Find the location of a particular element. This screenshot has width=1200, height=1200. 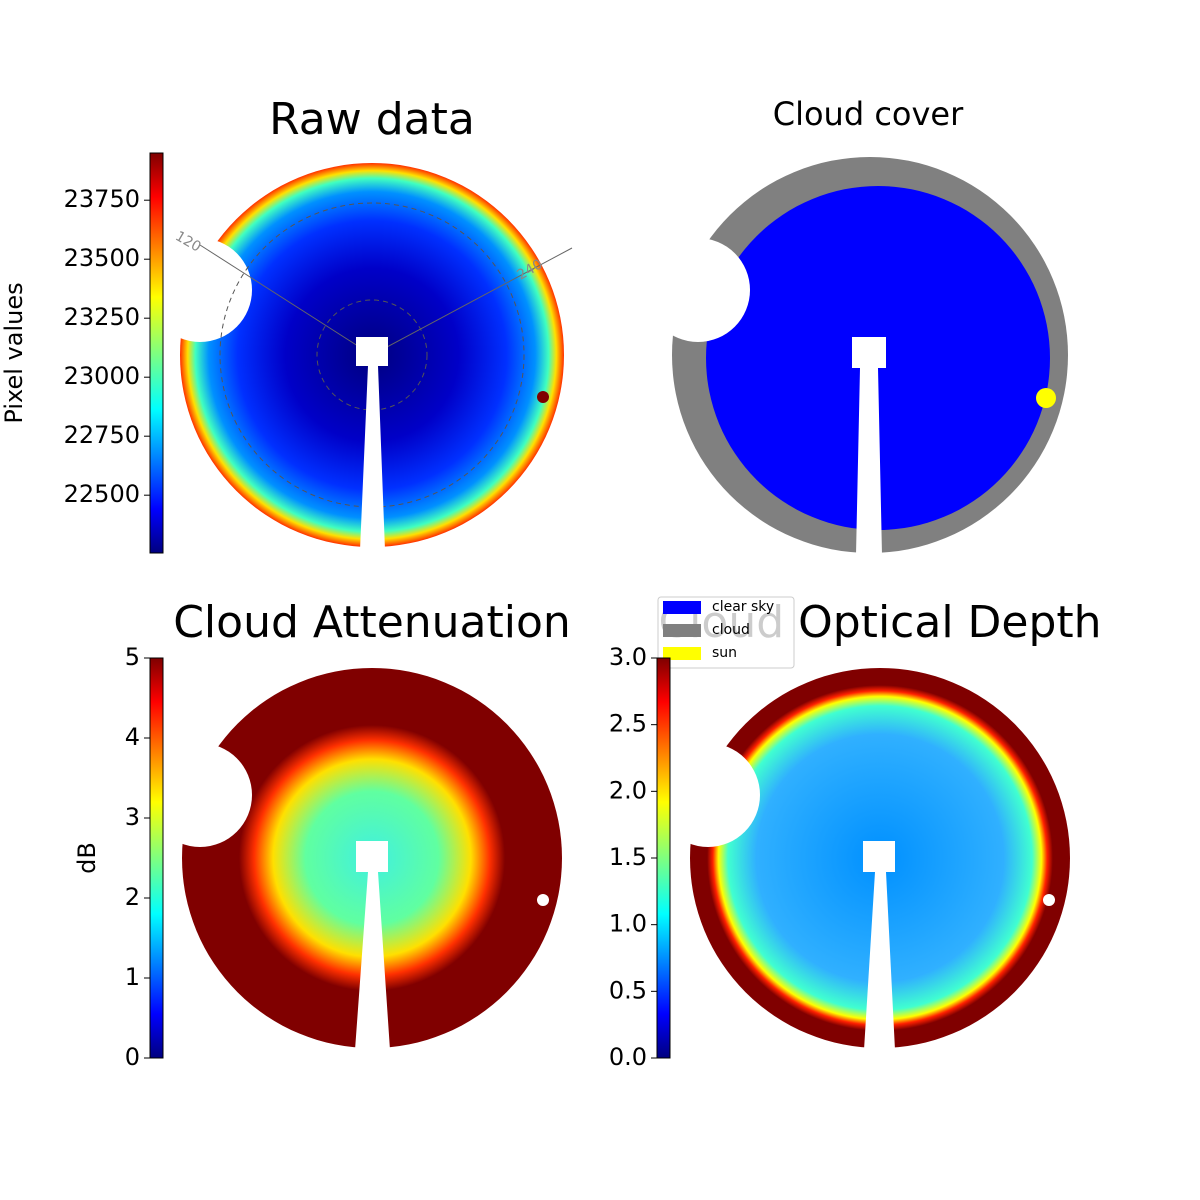

tick-label: 2.0 is located at coordinates (628, 790).